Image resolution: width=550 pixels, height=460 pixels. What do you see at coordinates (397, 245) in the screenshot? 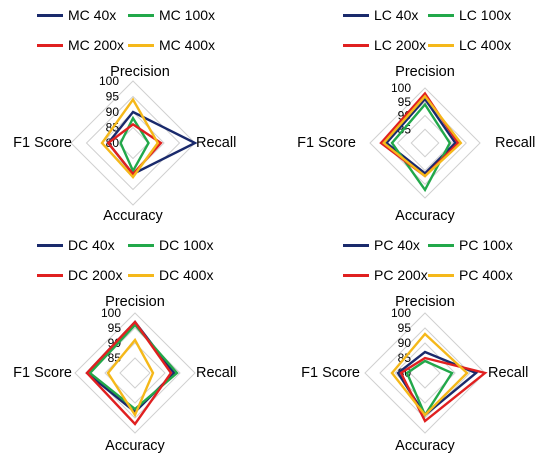
I see `legend-label: PC 40x` at bounding box center [397, 245].